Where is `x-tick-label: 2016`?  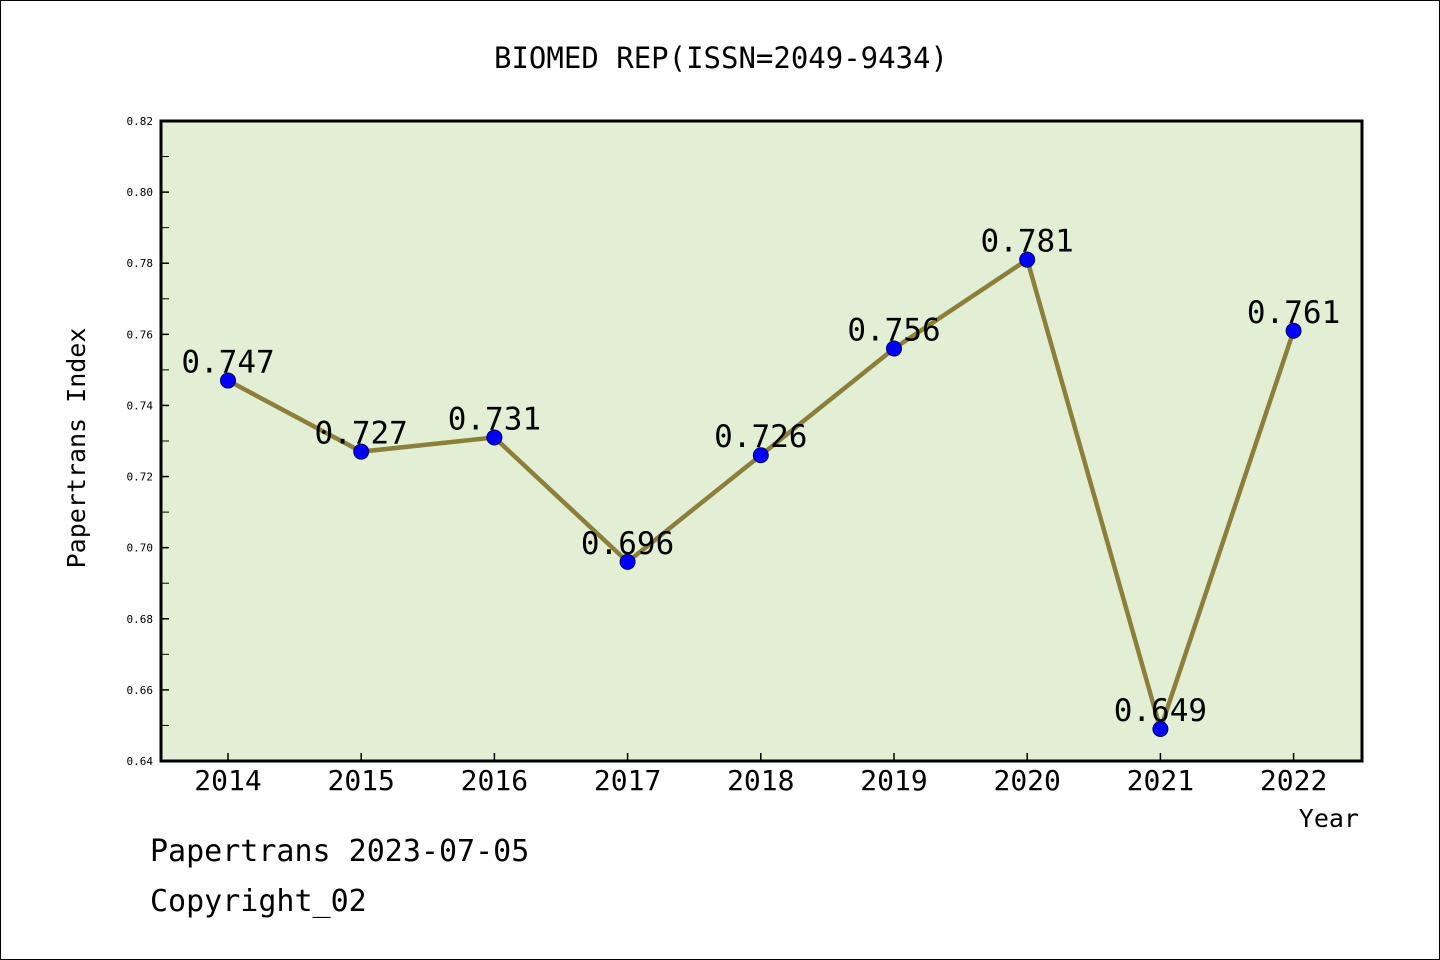
x-tick-label: 2016 is located at coordinates (494, 780).